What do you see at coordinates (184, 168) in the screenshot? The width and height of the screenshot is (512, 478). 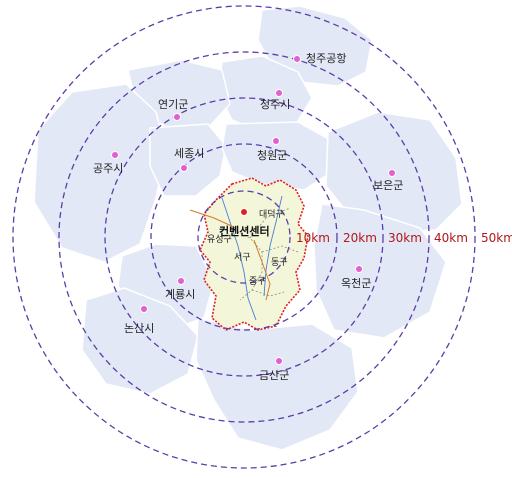 I see `marker-sejong` at bounding box center [184, 168].